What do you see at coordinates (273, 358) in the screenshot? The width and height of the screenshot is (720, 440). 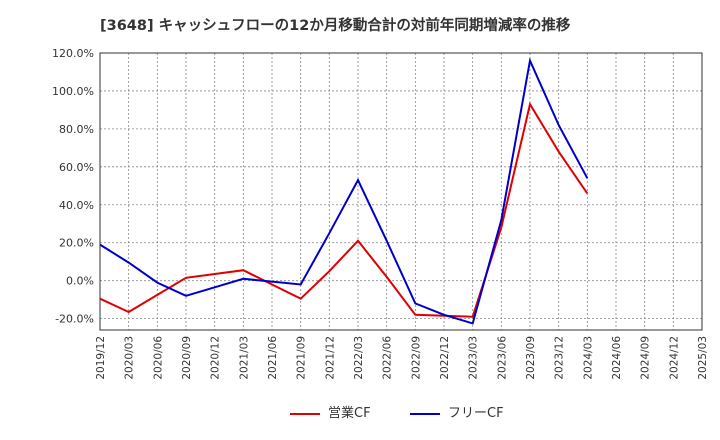 I see `x-tick-label: 2021/06` at bounding box center [273, 358].